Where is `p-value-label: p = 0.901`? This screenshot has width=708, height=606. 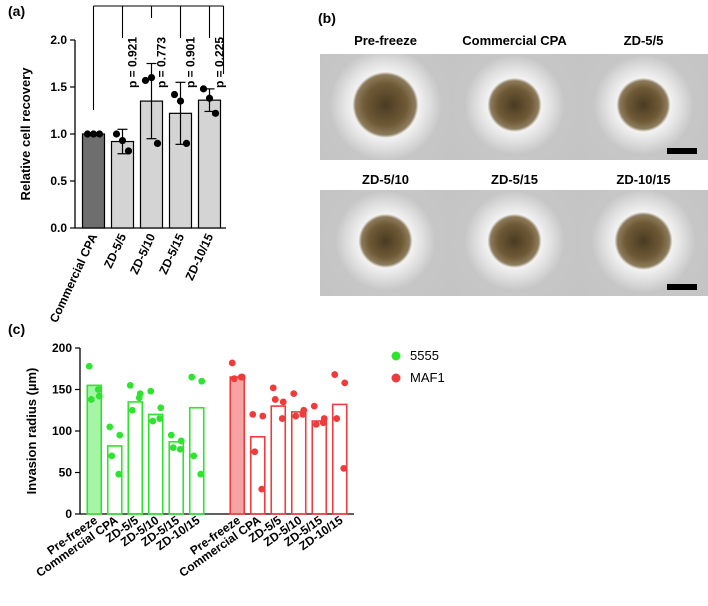
p-value-label: p = 0.901 is located at coordinates (191, 62).